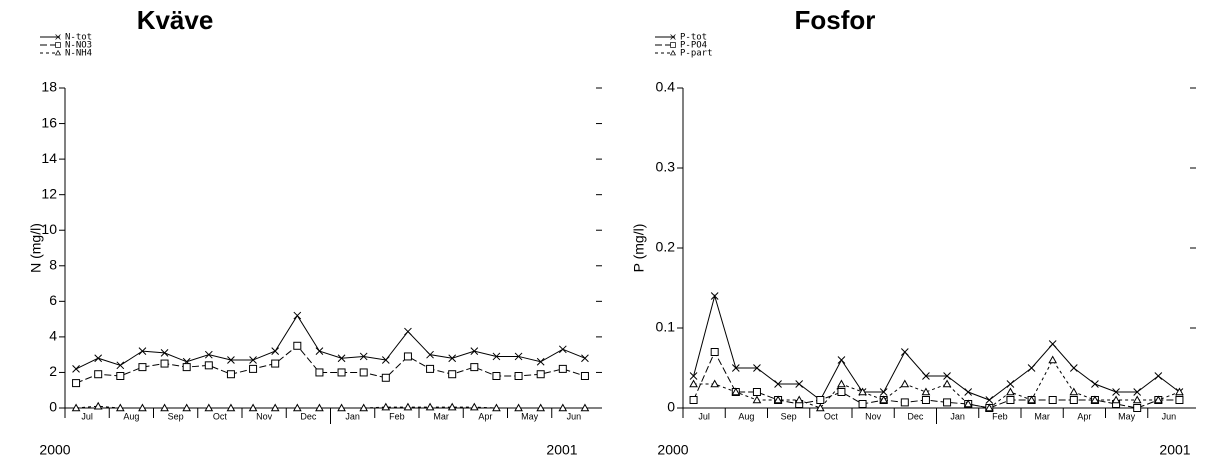  What do you see at coordinates (78, 54) in the screenshot?
I see `legend-label: N-NH4` at bounding box center [78, 54].